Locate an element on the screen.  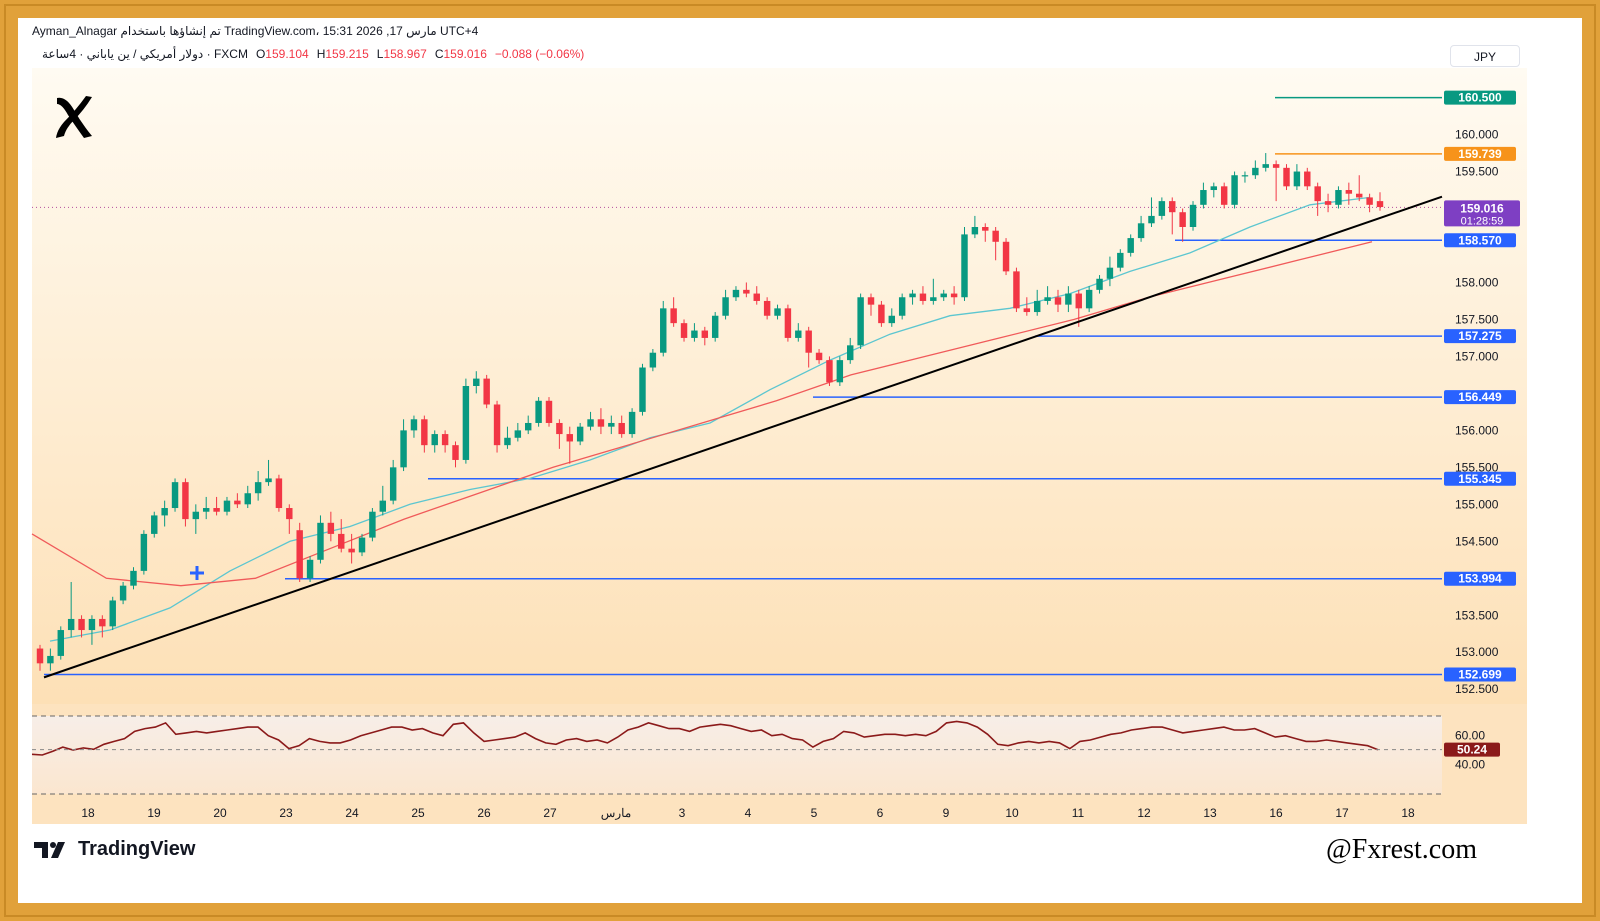
tradingview-text: TradingView is located at coordinates (137, 849).